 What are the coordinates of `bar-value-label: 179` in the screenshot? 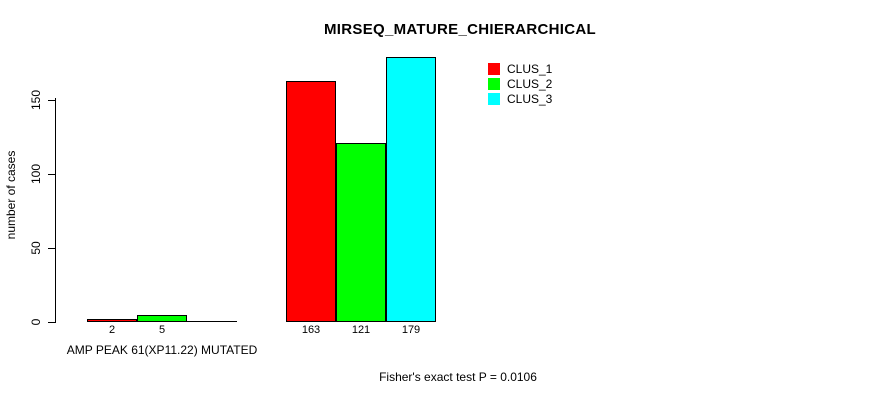 It's located at (411, 330).